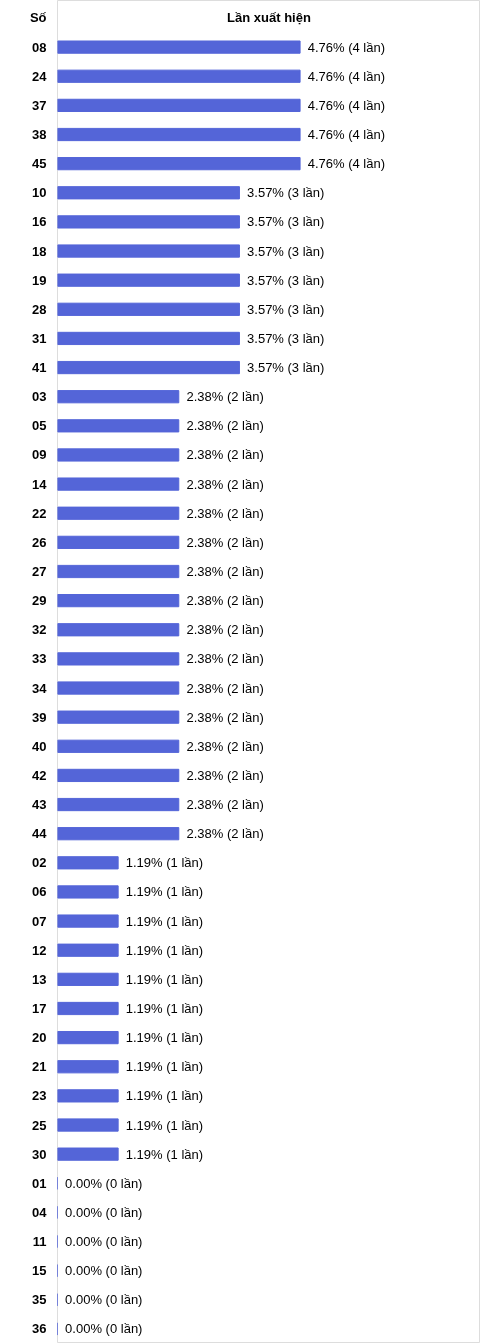 The image size is (480, 1343). I want to click on y-tick-label: 26, so click(39, 542).